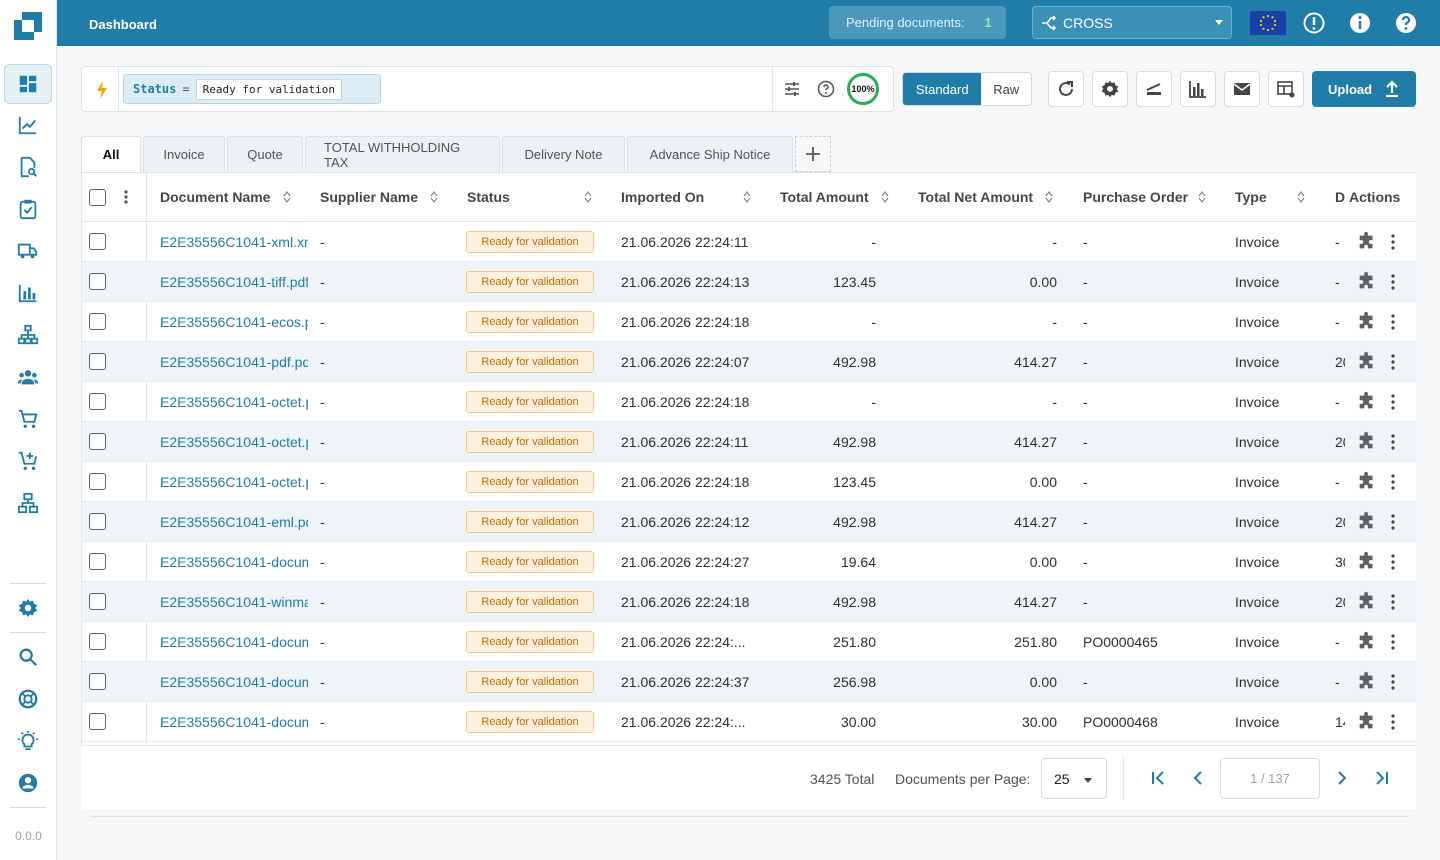 This screenshot has height=860, width=1440. I want to click on scan-button, so click(1154, 89).